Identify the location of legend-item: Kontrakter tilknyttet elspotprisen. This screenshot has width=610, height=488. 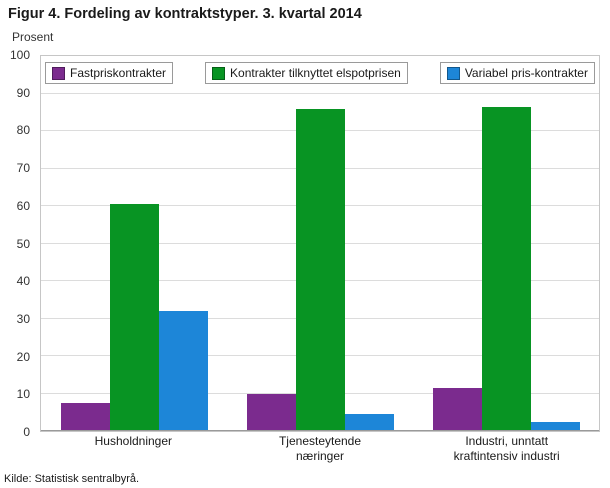
(306, 73).